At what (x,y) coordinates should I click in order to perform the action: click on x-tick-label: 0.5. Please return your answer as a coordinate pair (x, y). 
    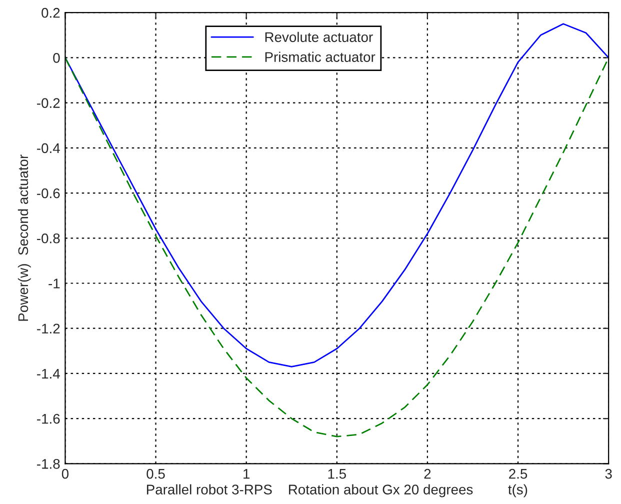
    Looking at the image, I should click on (155, 473).